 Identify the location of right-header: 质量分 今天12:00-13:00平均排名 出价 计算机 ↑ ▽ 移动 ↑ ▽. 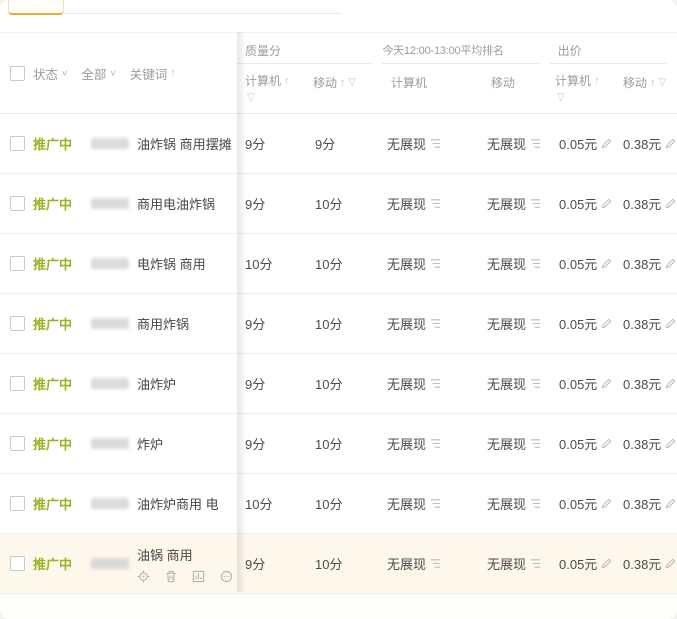
(457, 73).